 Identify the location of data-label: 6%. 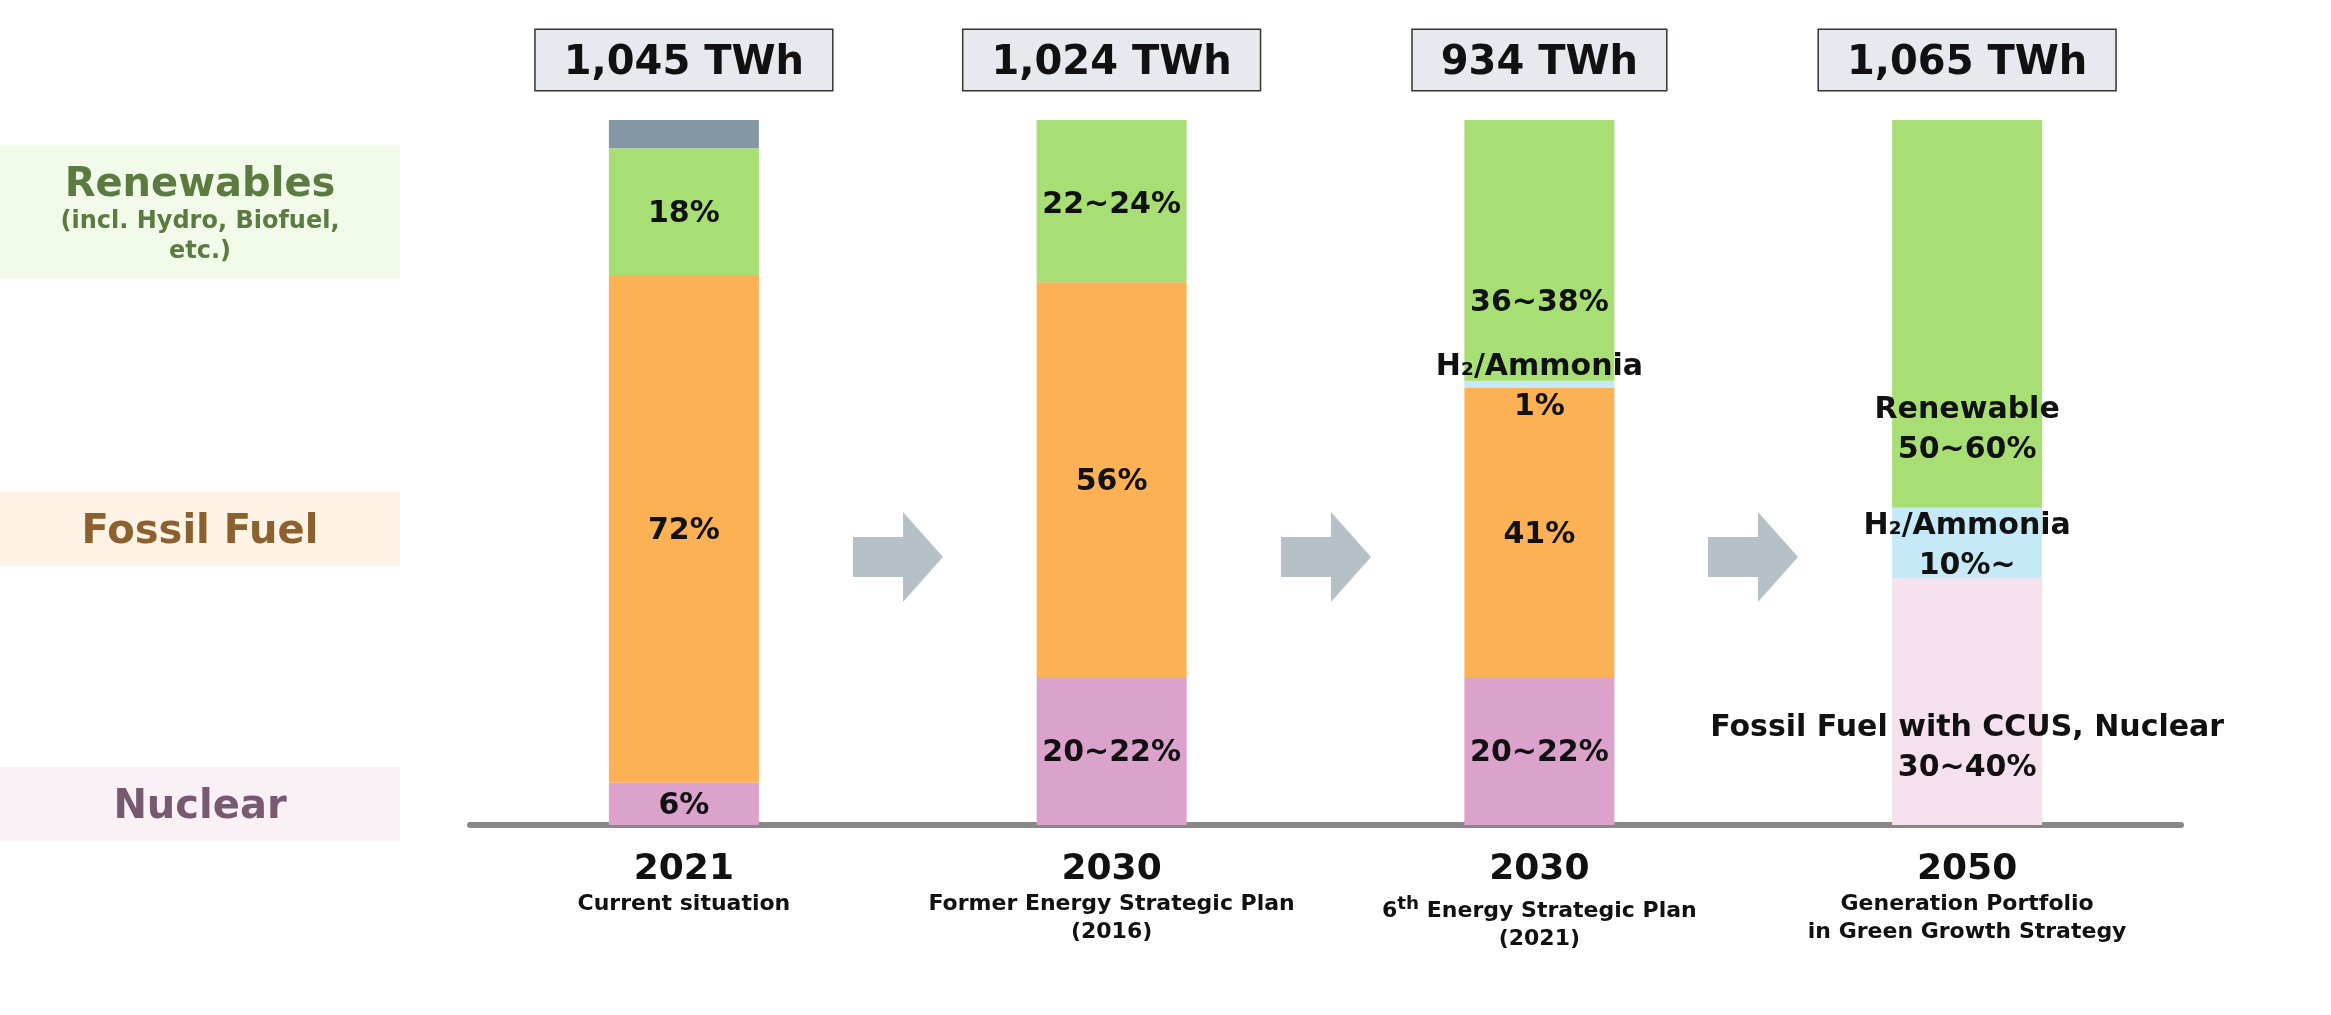
(684, 804).